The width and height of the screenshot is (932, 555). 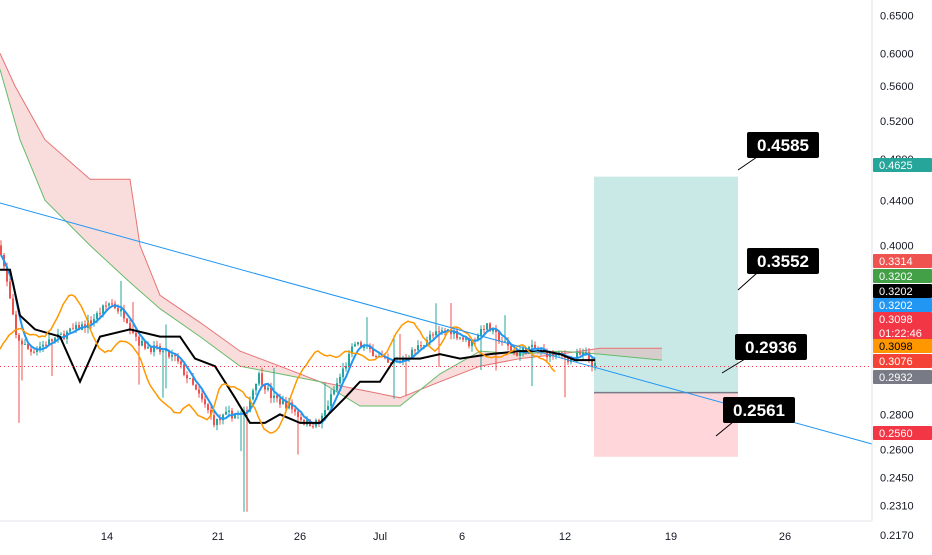 What do you see at coordinates (897, 122) in the screenshot?
I see `y-tick-label: 0.5200` at bounding box center [897, 122].